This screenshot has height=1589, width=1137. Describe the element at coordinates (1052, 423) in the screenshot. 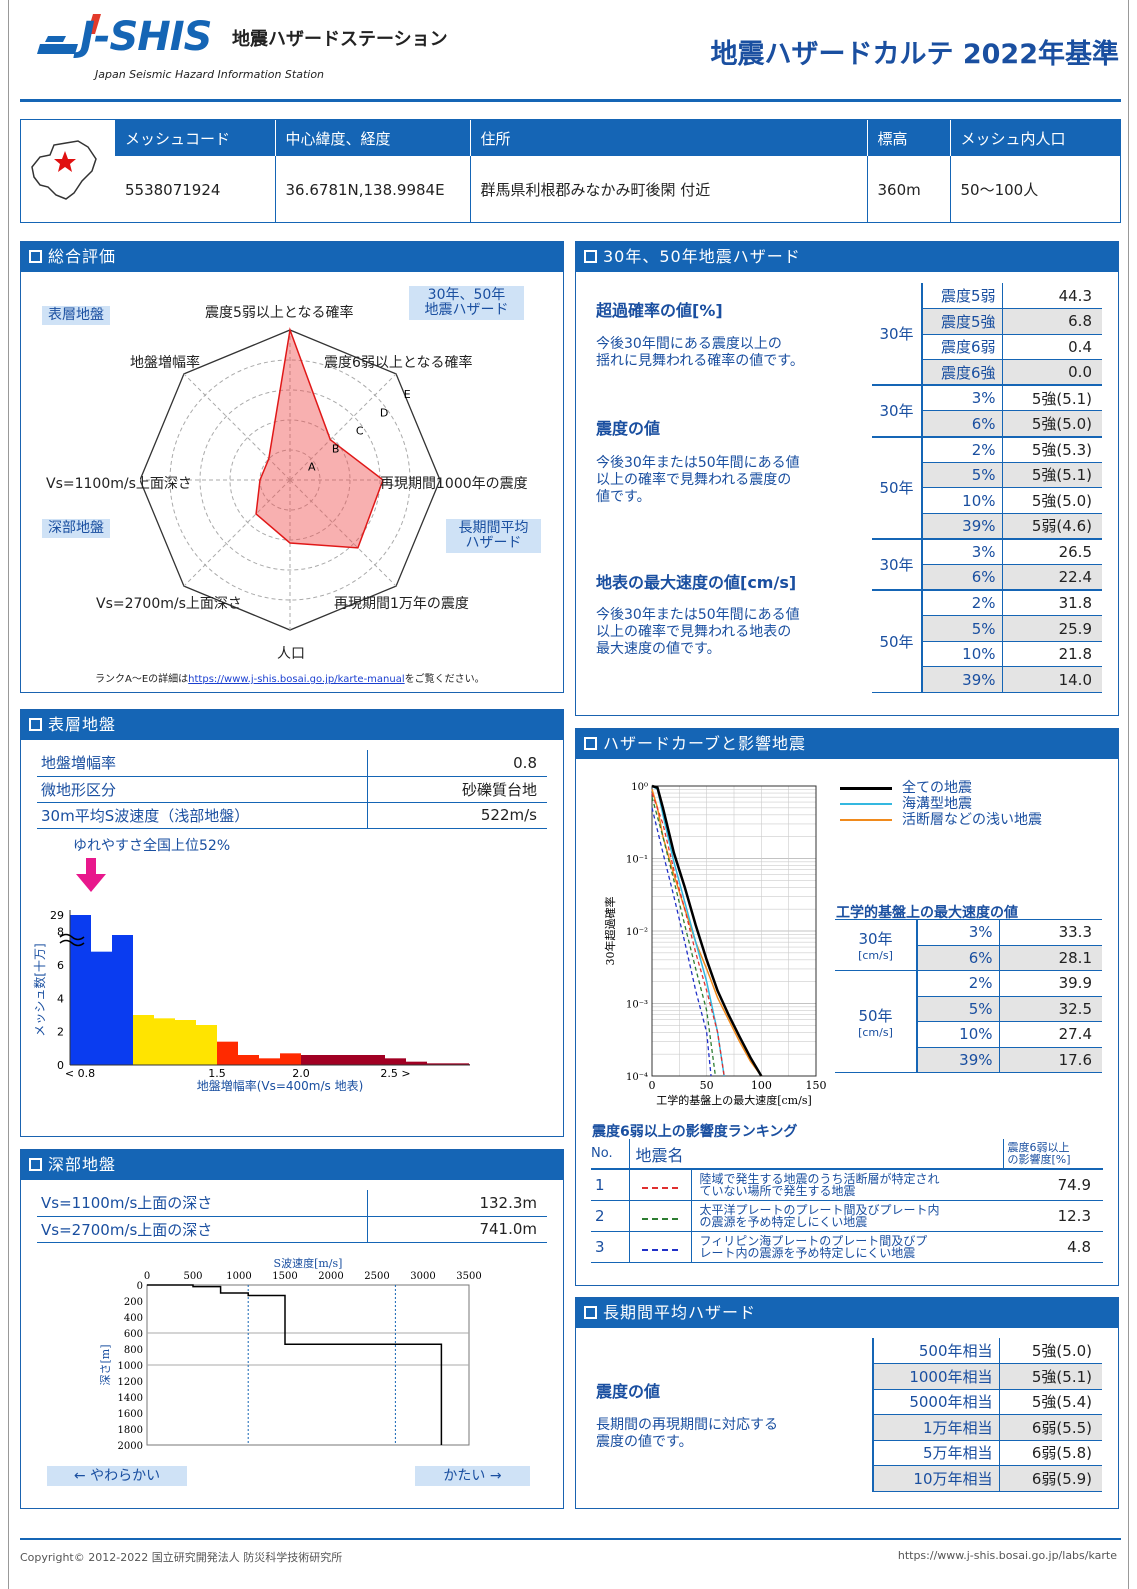

I see `row-value: 5強(5.0)` at that location.